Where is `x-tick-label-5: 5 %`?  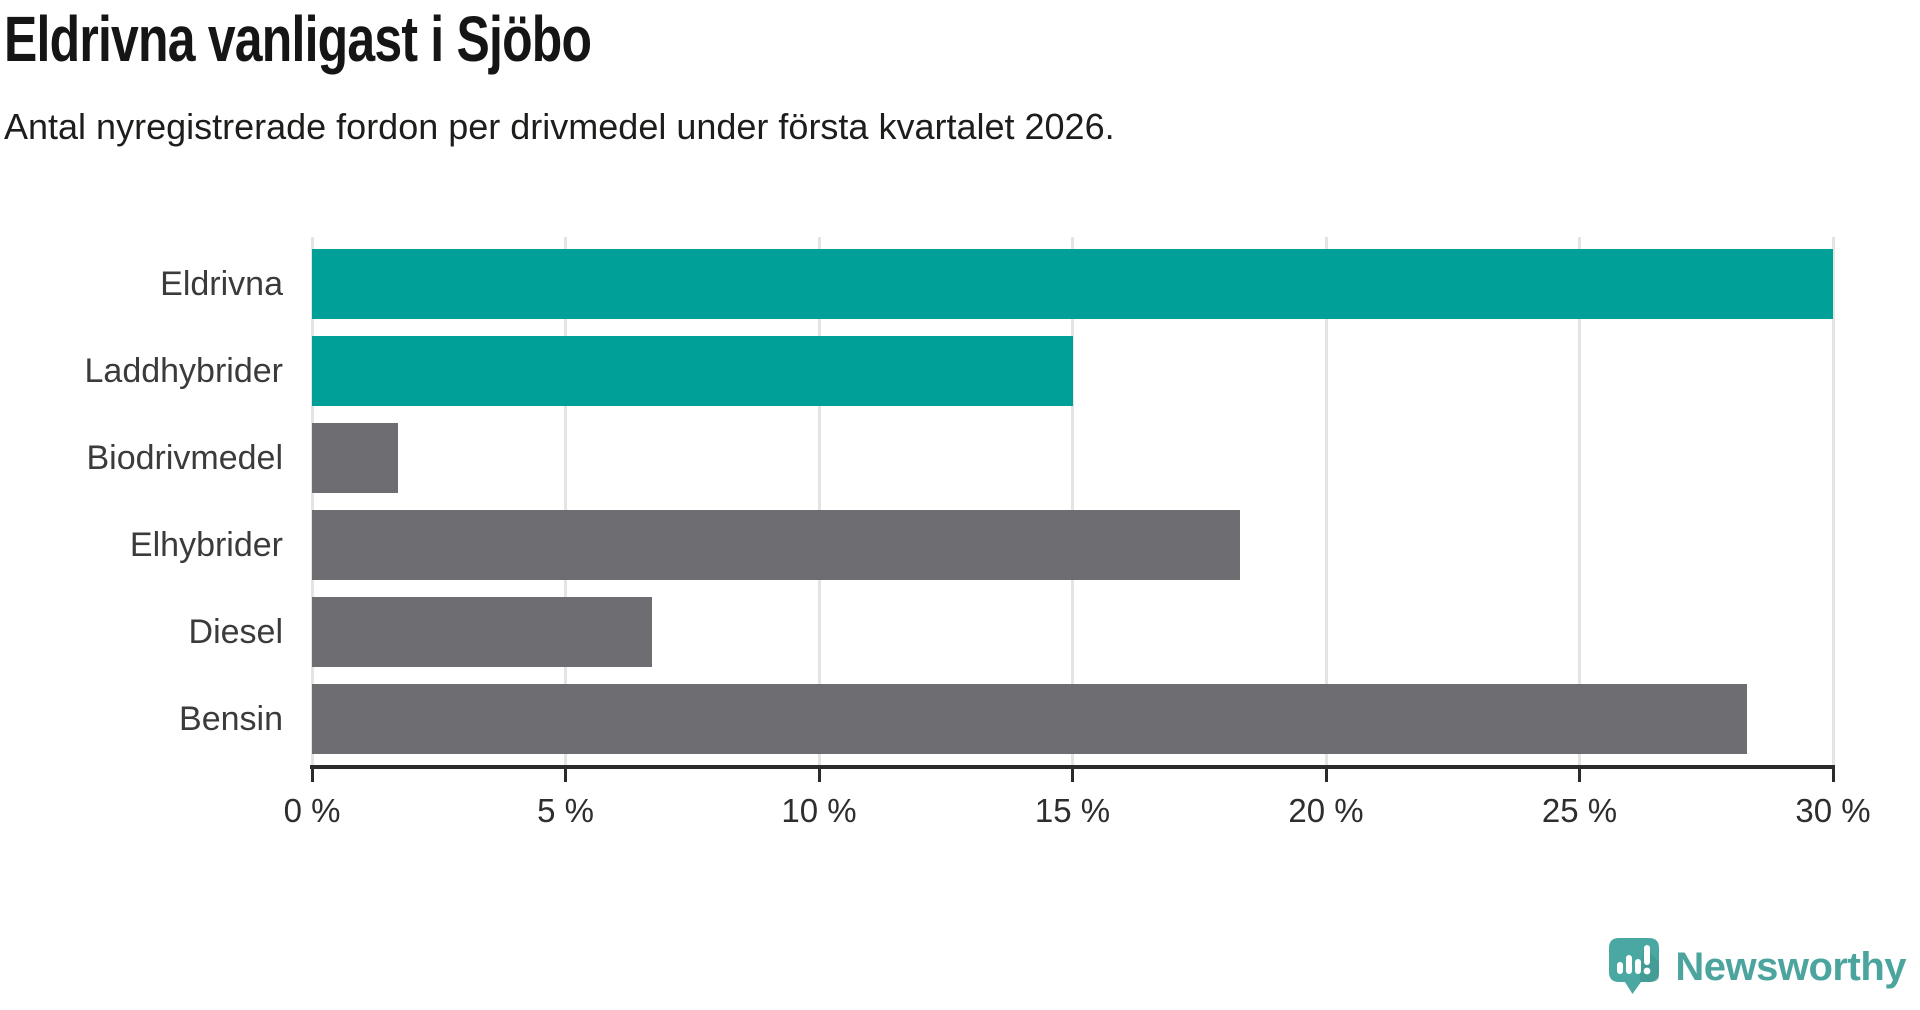
x-tick-label-5: 5 % is located at coordinates (565, 810).